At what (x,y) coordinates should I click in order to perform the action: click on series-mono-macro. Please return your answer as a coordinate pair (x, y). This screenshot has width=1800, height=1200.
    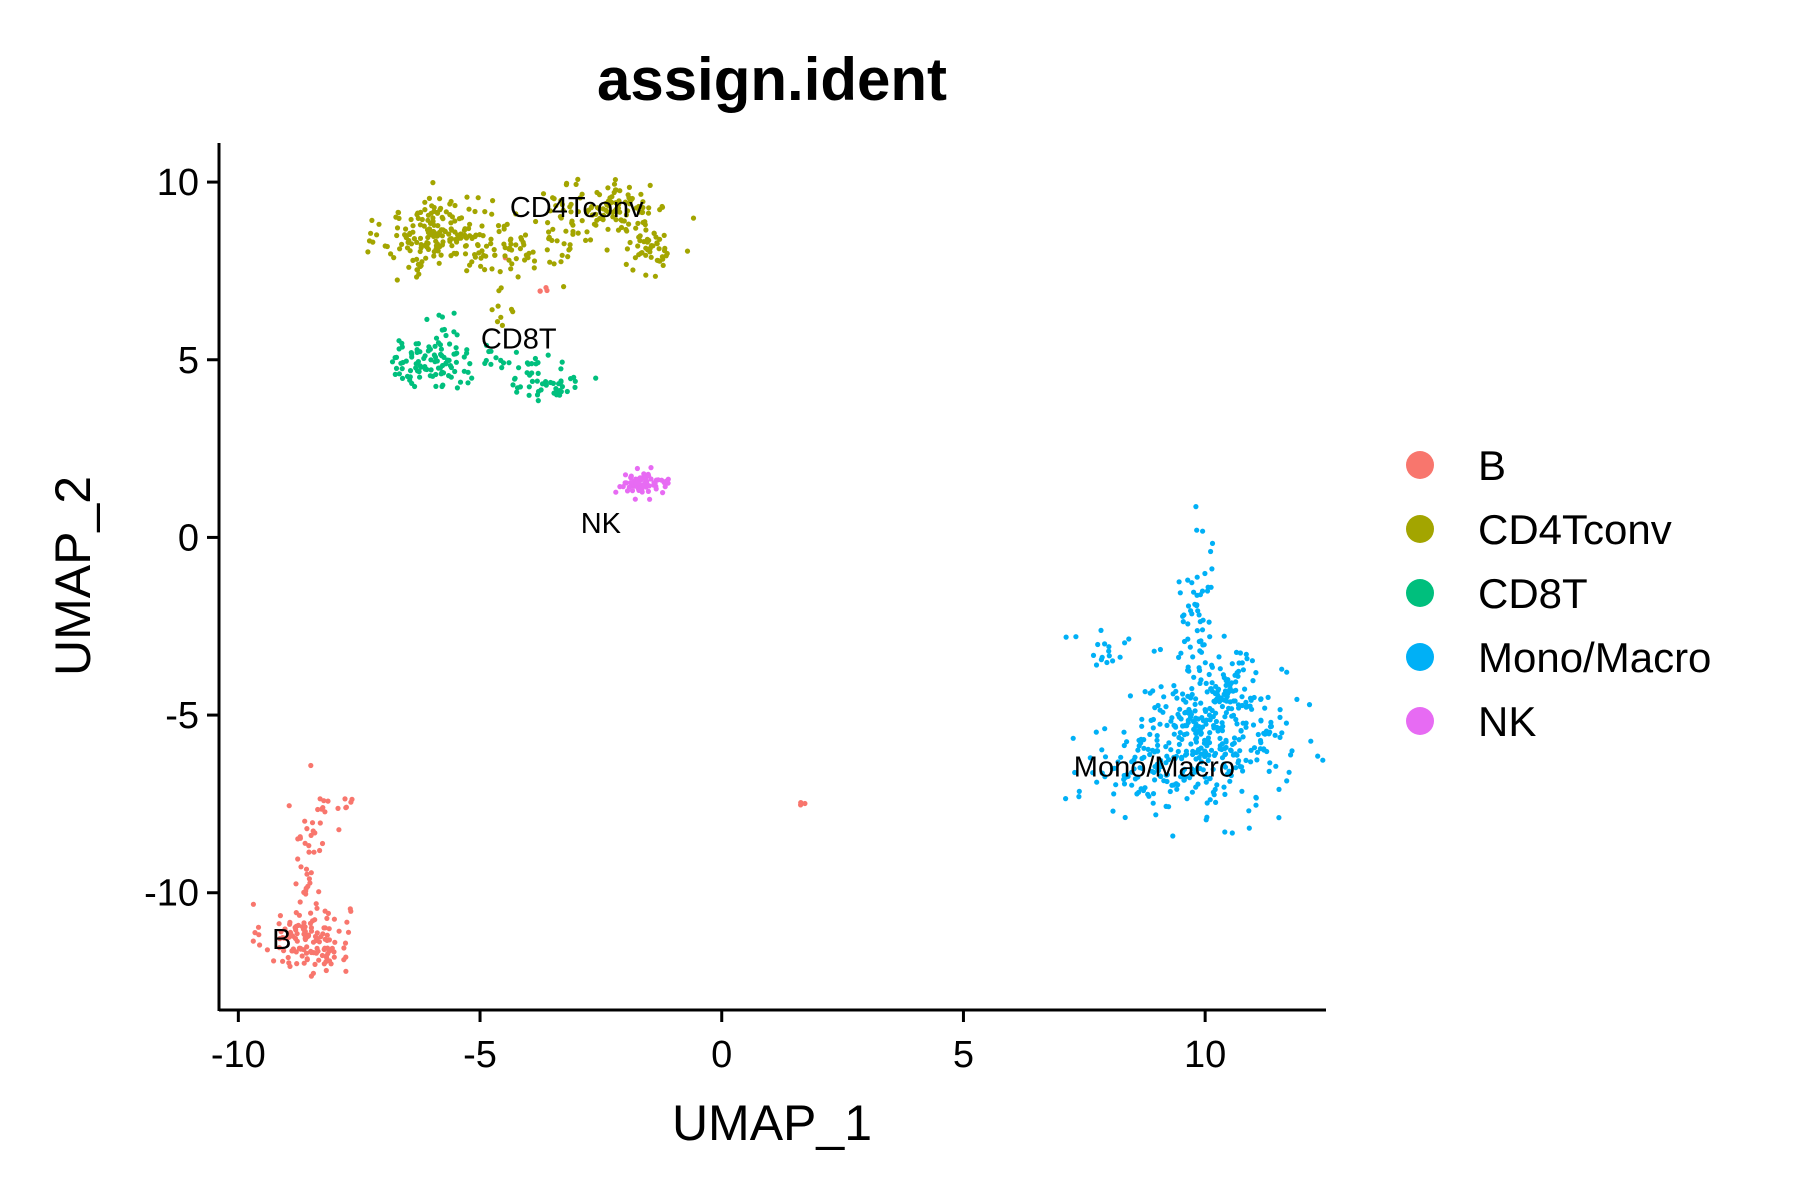
    Looking at the image, I should click on (1194, 671).